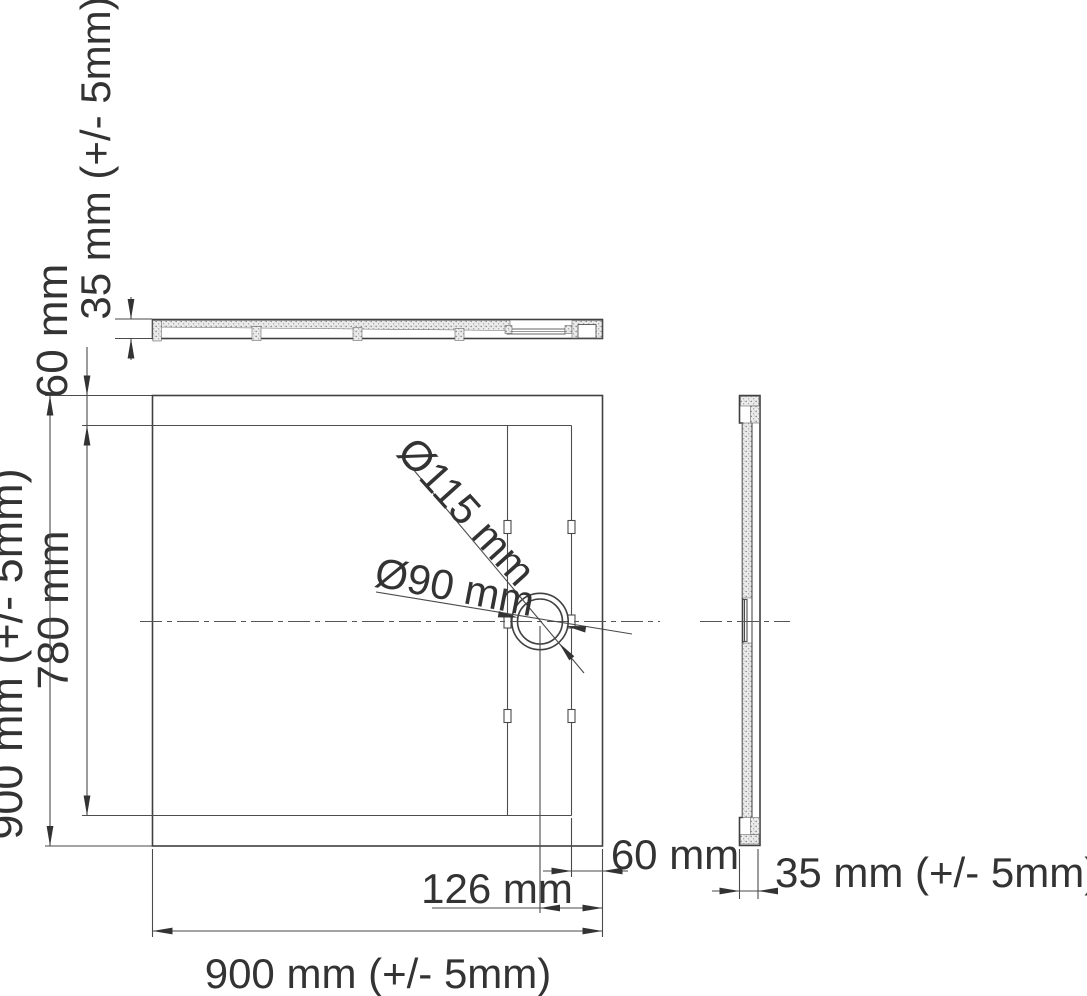 The image size is (1087, 996). Describe the element at coordinates (16, 653) in the screenshot. I see `label-overall-height: 900 mm (+/- 5mm)` at that location.